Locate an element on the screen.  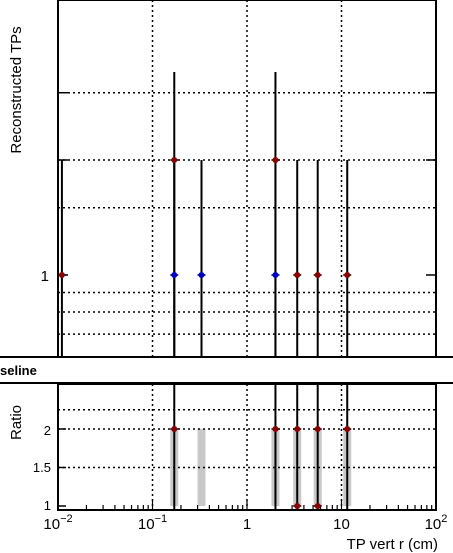
panel-divider-band is located at coordinates (226, 370).